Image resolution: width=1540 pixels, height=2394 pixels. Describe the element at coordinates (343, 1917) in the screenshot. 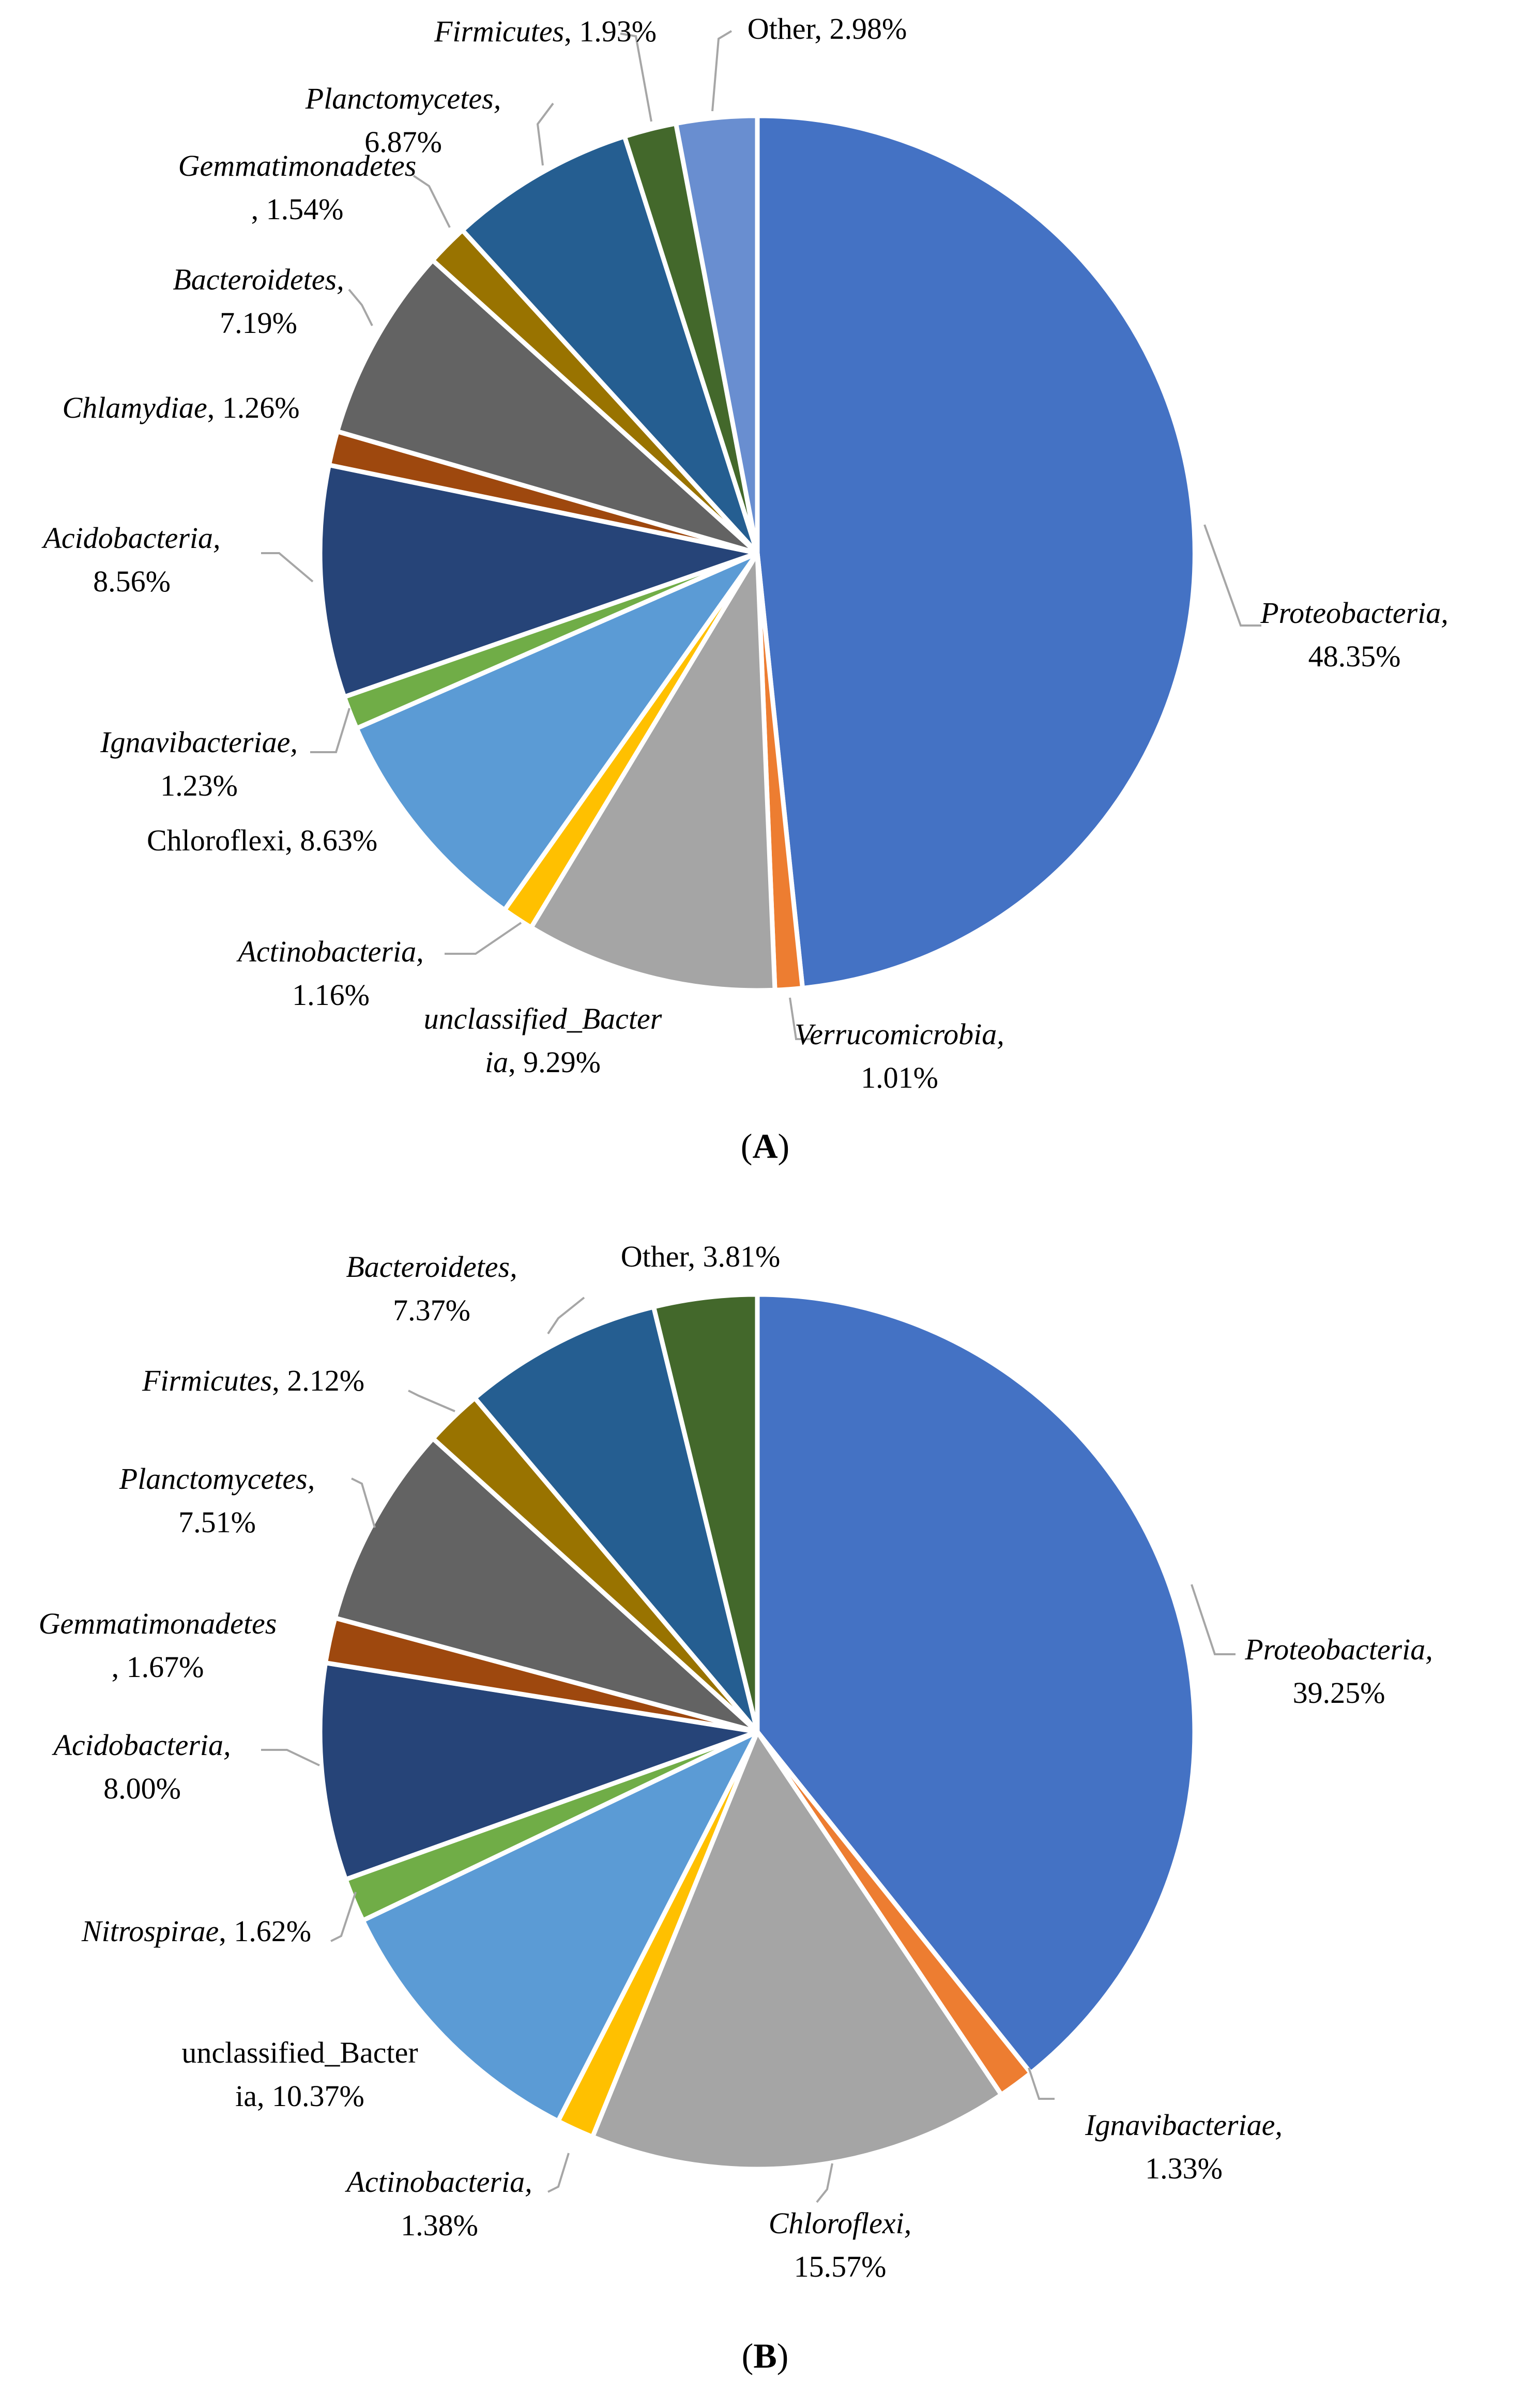

I see `pie-b-leader-line-nitrospirae` at that location.